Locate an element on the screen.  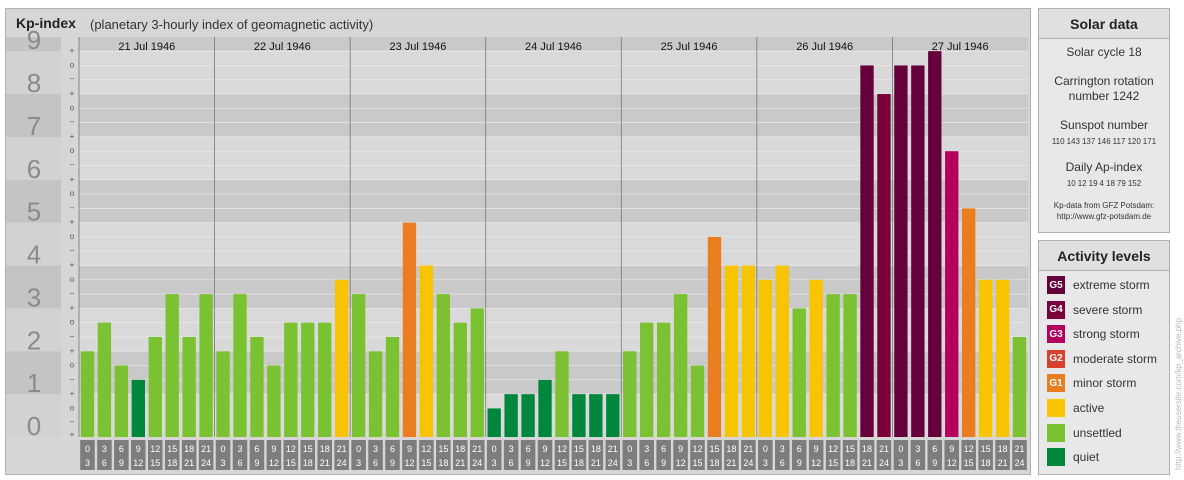
sunspot-number-2: 143 is located at coordinates (1073, 141).